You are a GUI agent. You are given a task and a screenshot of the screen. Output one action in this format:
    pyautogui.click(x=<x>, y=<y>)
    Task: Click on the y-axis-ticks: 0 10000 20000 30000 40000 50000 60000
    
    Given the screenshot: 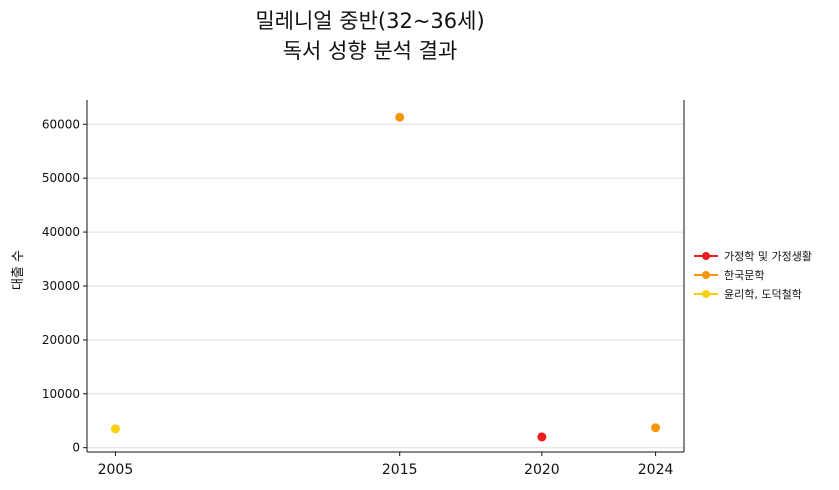 What is the action you would take?
    pyautogui.click(x=64, y=286)
    